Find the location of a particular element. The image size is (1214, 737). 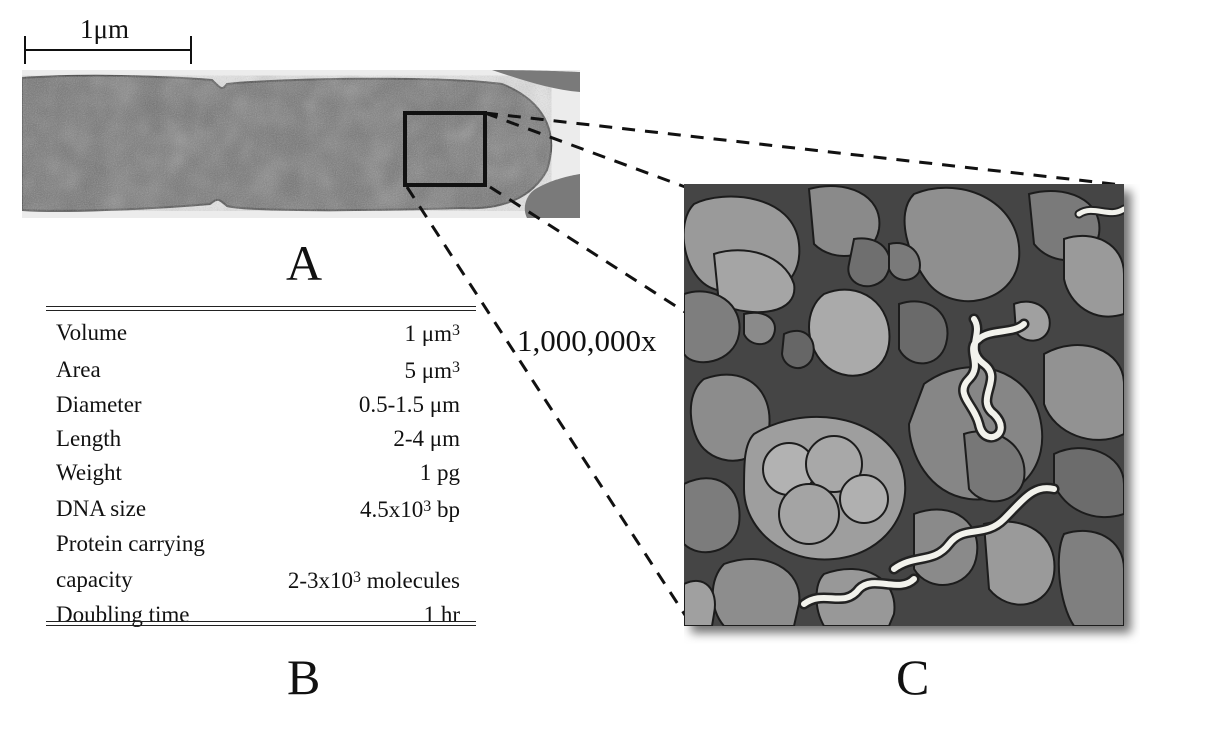

table-row: Doubling time 1 hr is located at coordinates (258, 615).